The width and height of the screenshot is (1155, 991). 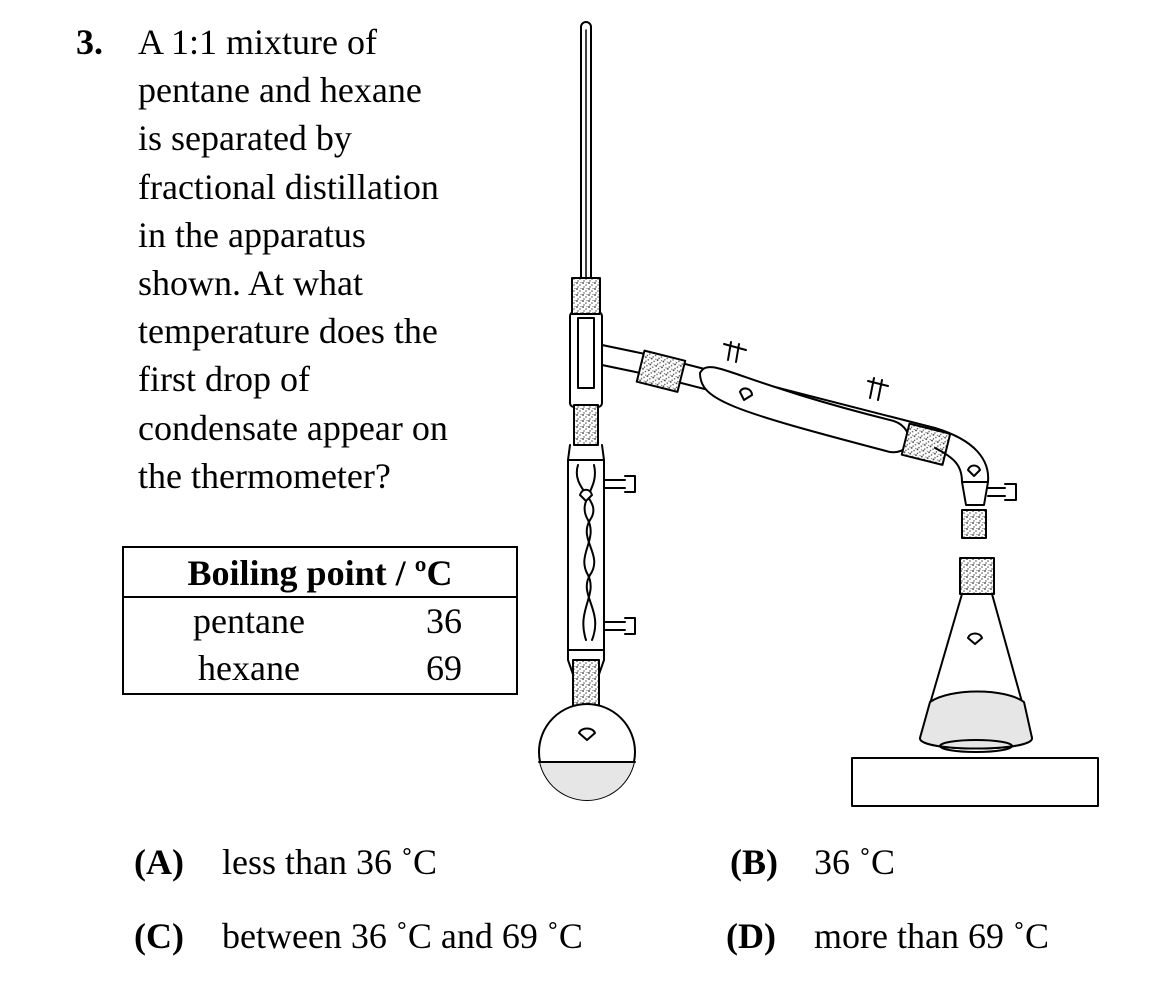 What do you see at coordinates (587, 752) in the screenshot?
I see `round-bottom-flask` at bounding box center [587, 752].